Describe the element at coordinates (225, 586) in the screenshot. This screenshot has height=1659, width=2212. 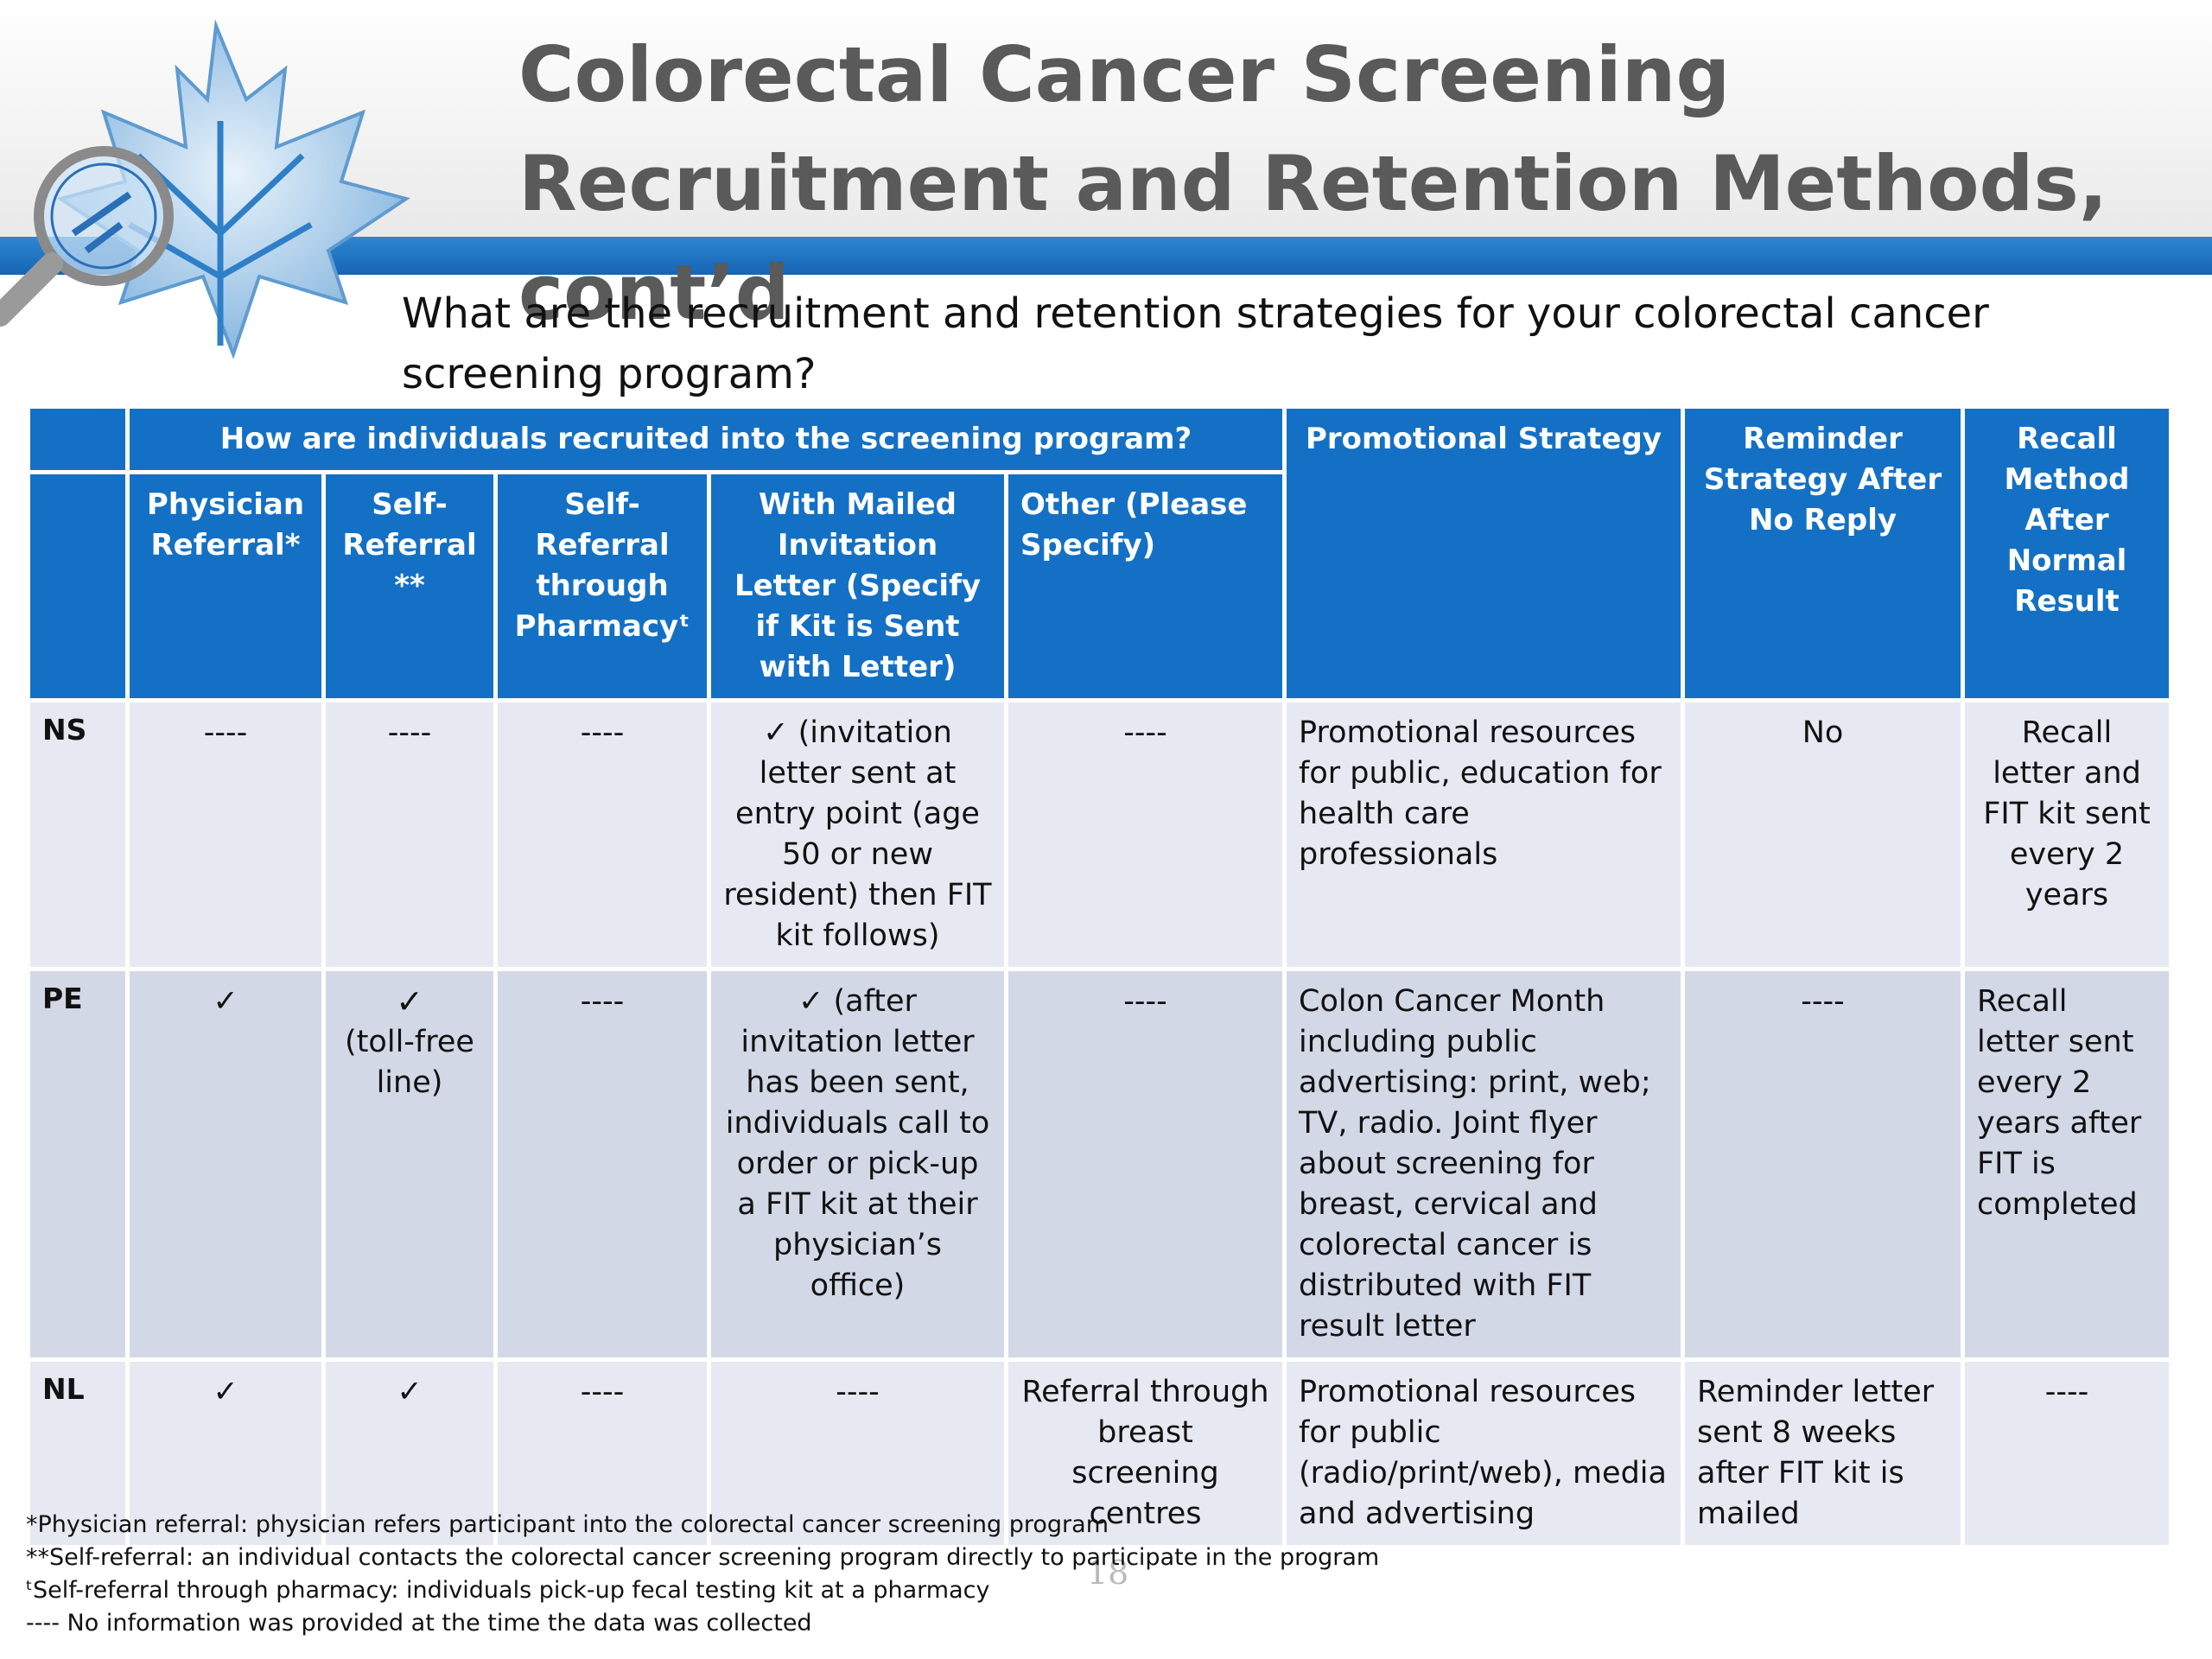
I see `header-physician-referral: Physician Referral*` at that location.